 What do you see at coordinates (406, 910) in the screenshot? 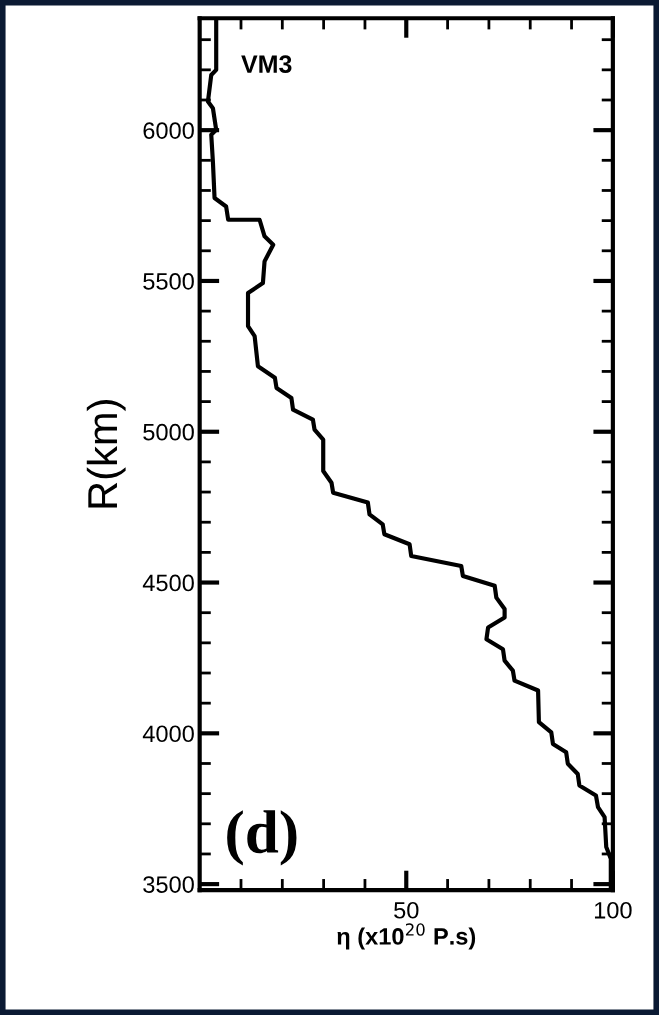
I see `x-tick-label: 50` at bounding box center [406, 910].